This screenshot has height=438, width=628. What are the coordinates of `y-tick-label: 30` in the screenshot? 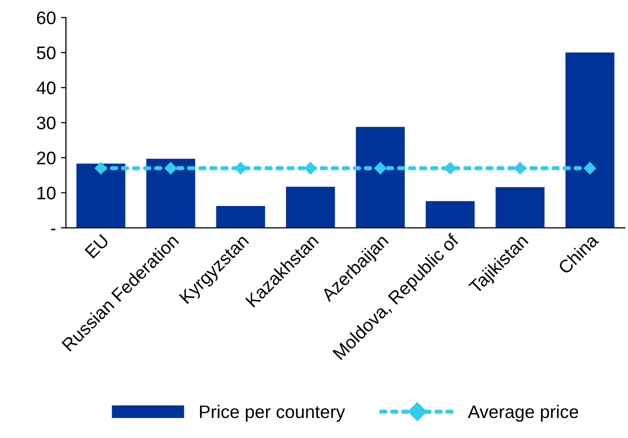 It's located at (46, 123).